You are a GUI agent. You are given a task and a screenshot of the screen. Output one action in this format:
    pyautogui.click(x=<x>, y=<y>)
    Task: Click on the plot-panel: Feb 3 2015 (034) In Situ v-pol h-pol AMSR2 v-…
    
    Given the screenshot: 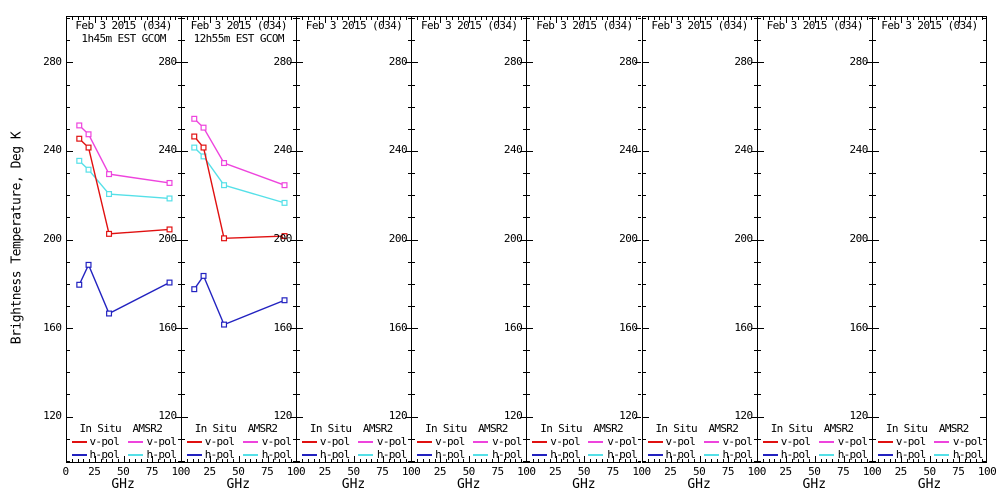 What is the action you would take?
    pyautogui.click(x=353, y=239)
    